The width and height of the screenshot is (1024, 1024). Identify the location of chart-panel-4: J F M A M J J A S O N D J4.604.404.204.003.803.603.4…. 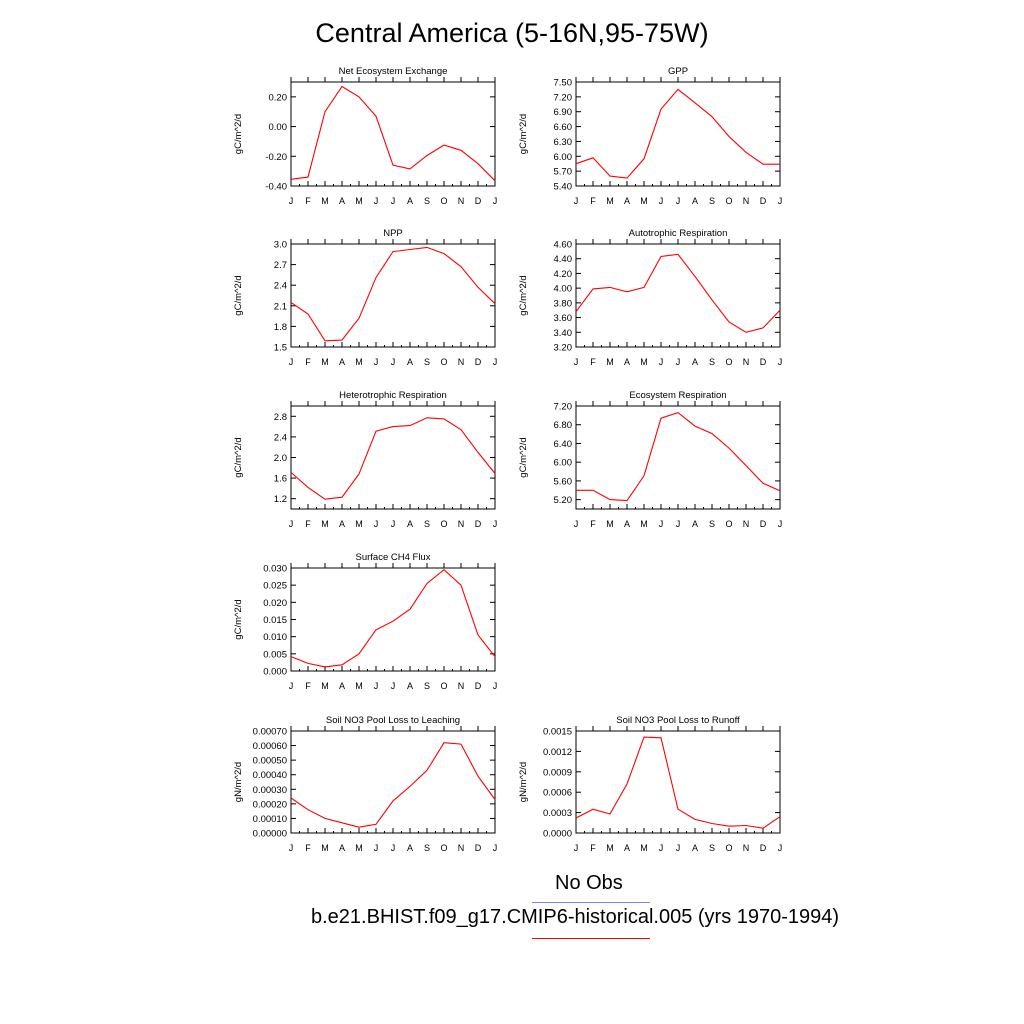
(650, 297).